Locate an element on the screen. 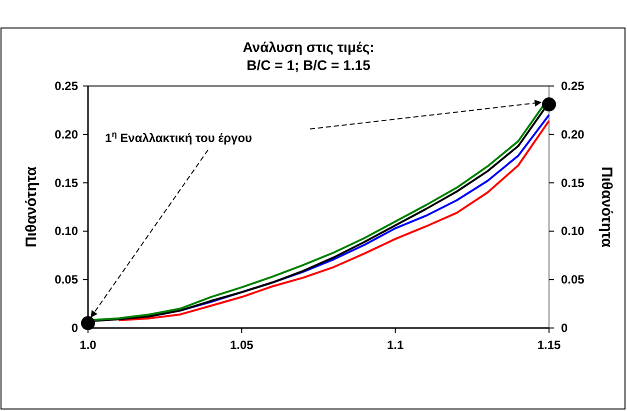 The image size is (627, 411). x-tick-label: 1.0 is located at coordinates (88, 345).